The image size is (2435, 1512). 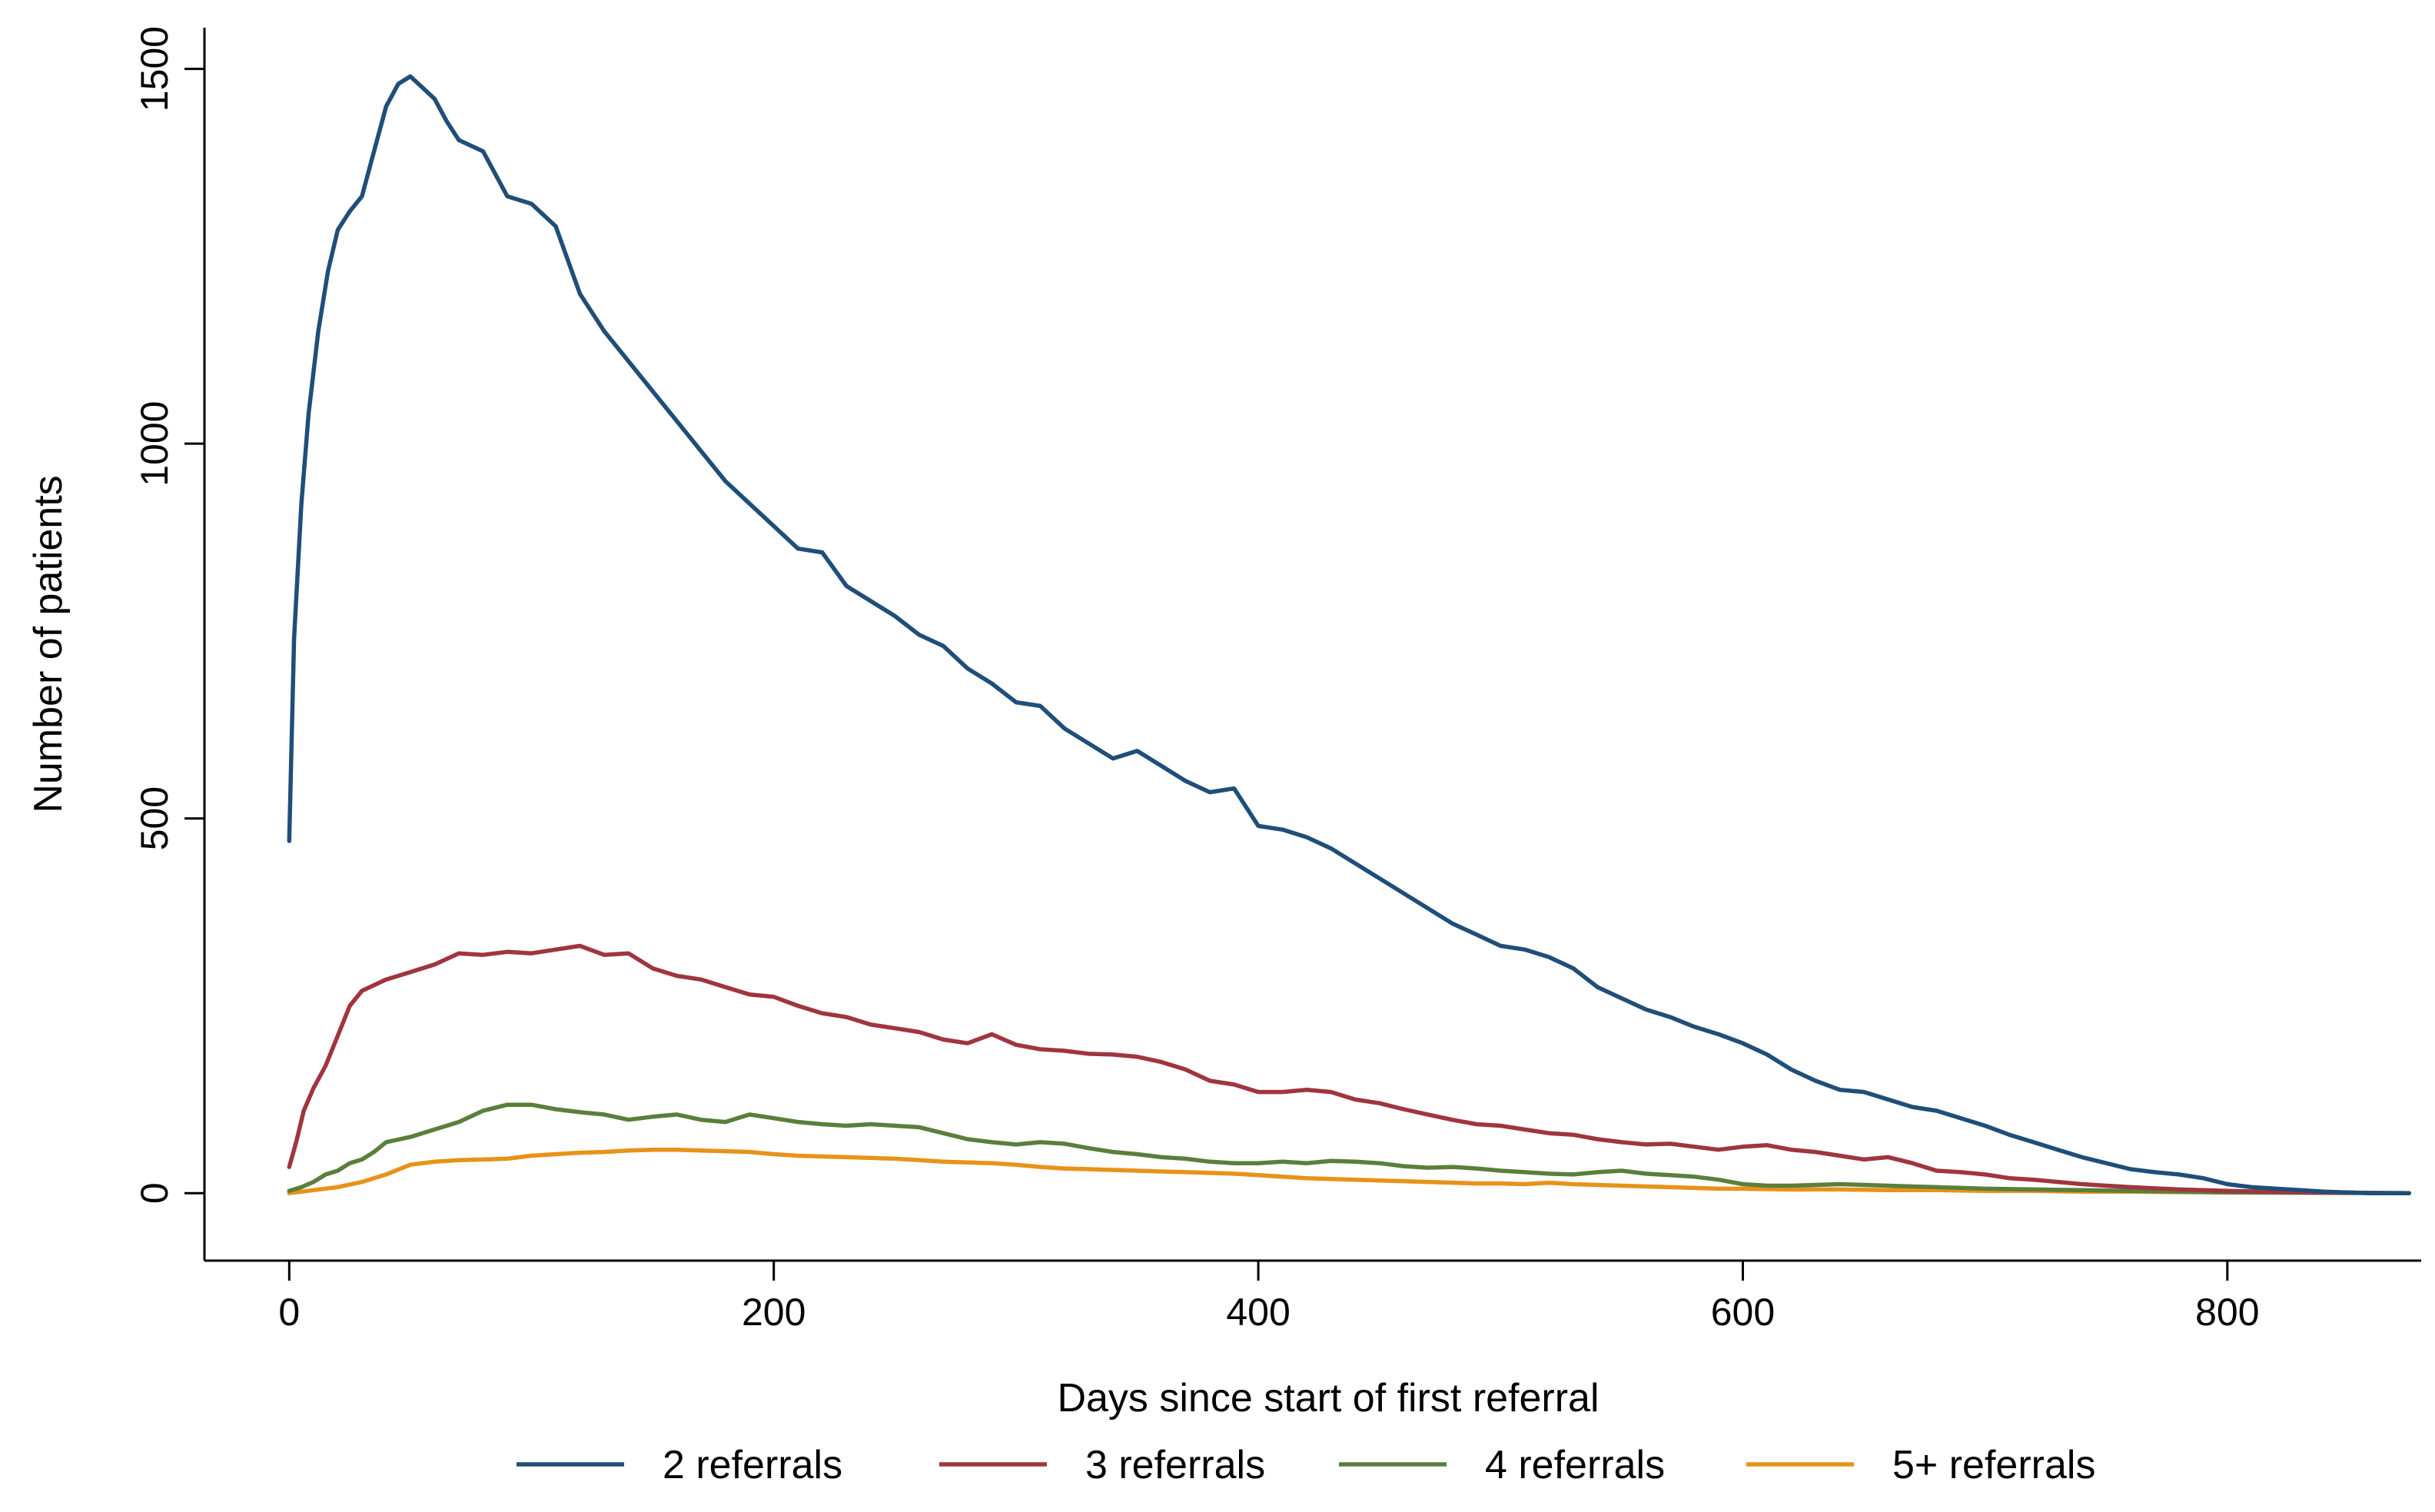 What do you see at coordinates (1258, 1312) in the screenshot?
I see `x-tick-label: 400` at bounding box center [1258, 1312].